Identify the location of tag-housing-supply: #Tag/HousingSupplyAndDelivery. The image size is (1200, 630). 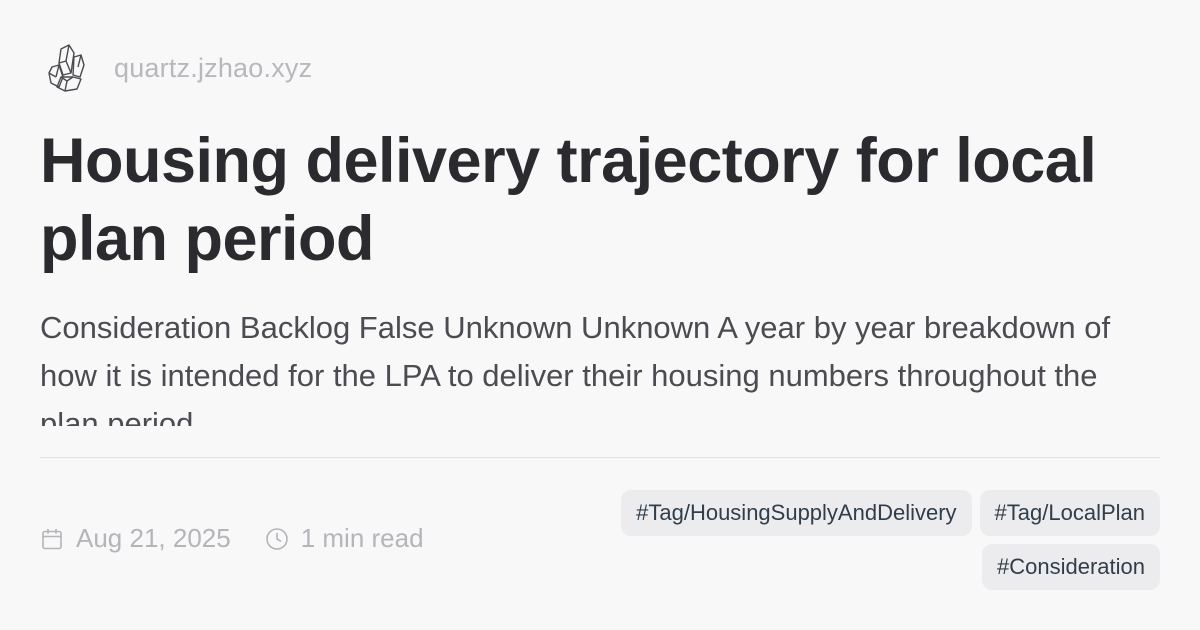
(796, 513).